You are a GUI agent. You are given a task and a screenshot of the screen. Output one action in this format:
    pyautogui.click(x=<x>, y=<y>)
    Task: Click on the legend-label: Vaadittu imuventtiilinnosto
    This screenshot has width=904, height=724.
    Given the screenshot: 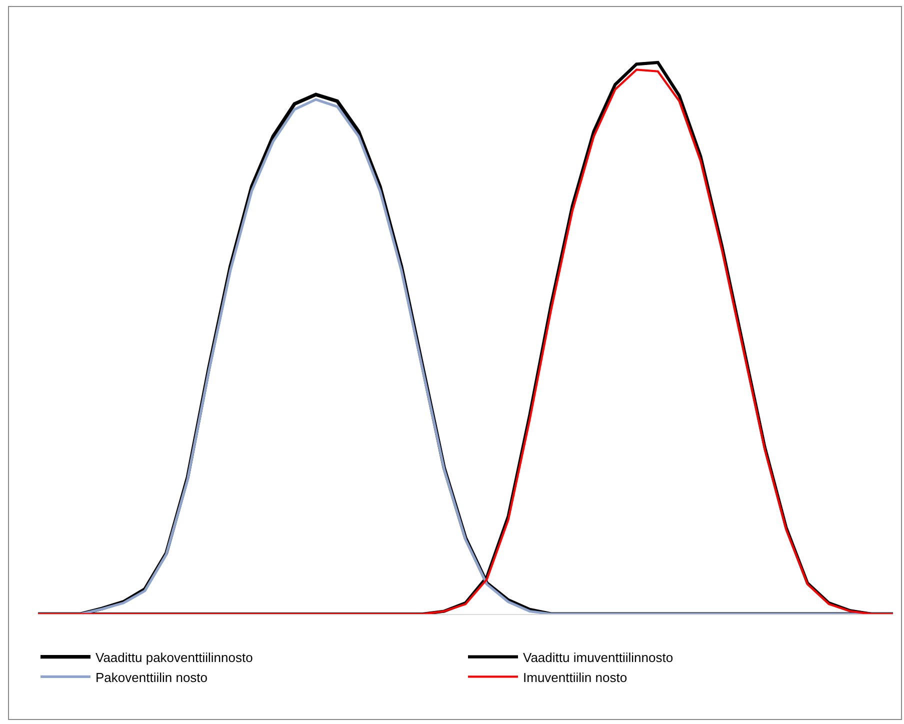 What is the action you would take?
    pyautogui.click(x=598, y=657)
    